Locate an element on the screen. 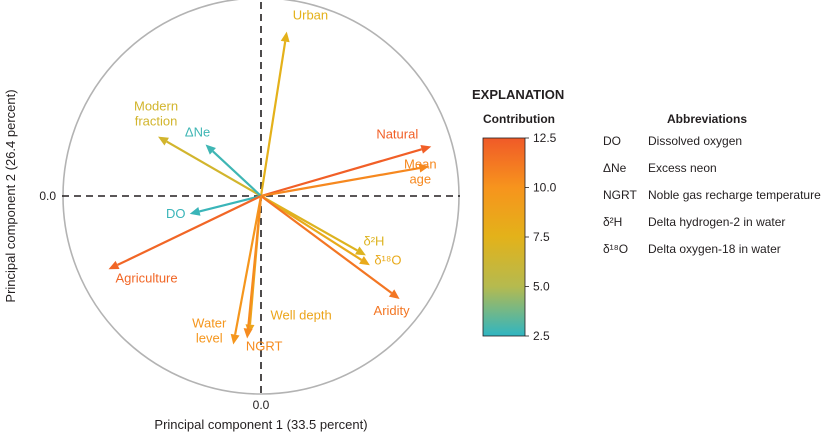  vector-label: Agriculture is located at coordinates (146, 277).